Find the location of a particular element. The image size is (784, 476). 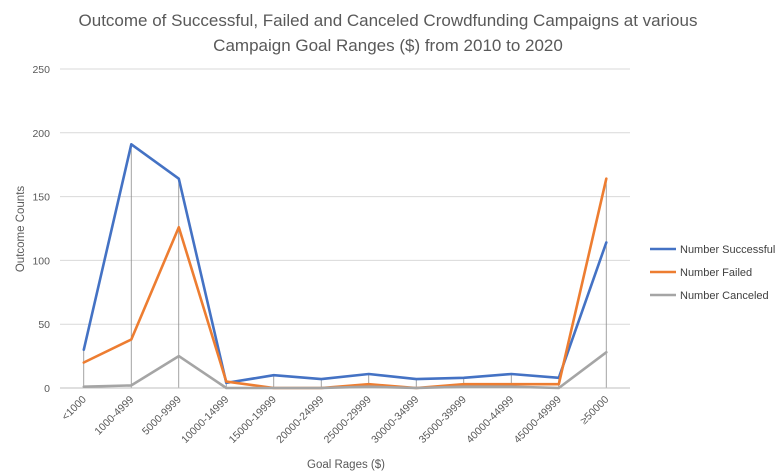

y-tick-label: 50 is located at coordinates (44, 325).